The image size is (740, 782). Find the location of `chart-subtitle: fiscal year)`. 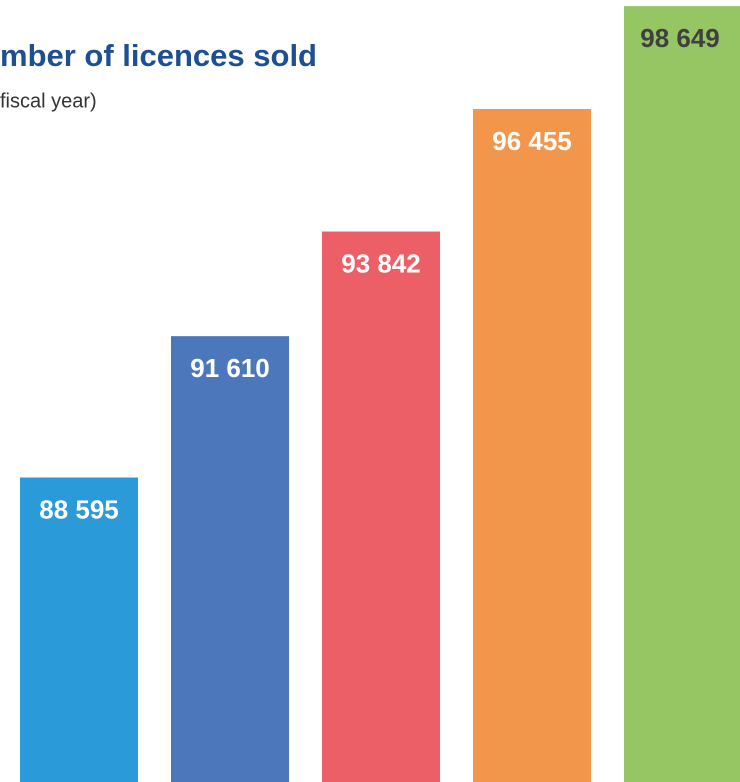

chart-subtitle: fiscal year) is located at coordinates (48, 101).